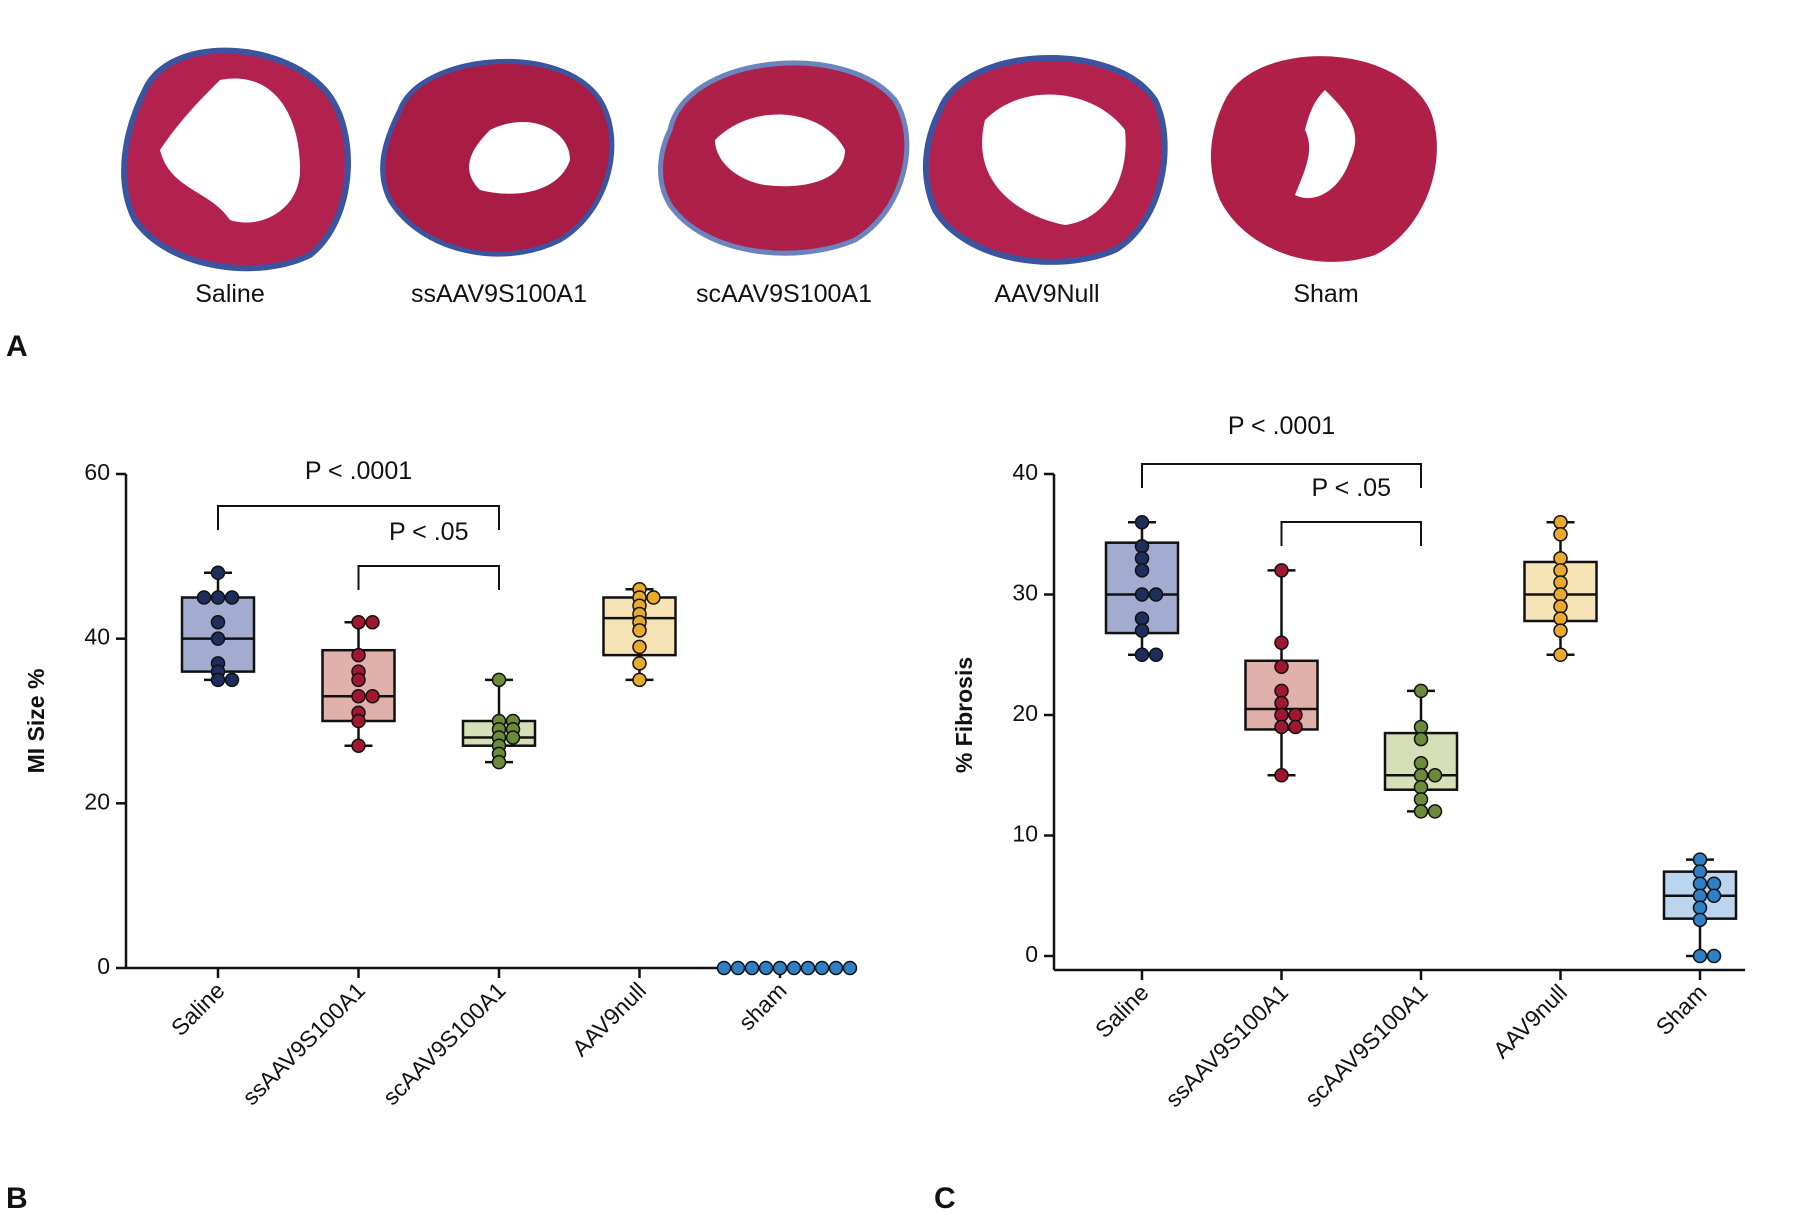 This screenshot has width=1800, height=1217. What do you see at coordinates (36, 721) in the screenshot?
I see `y-axis-label: MI Size %` at bounding box center [36, 721].